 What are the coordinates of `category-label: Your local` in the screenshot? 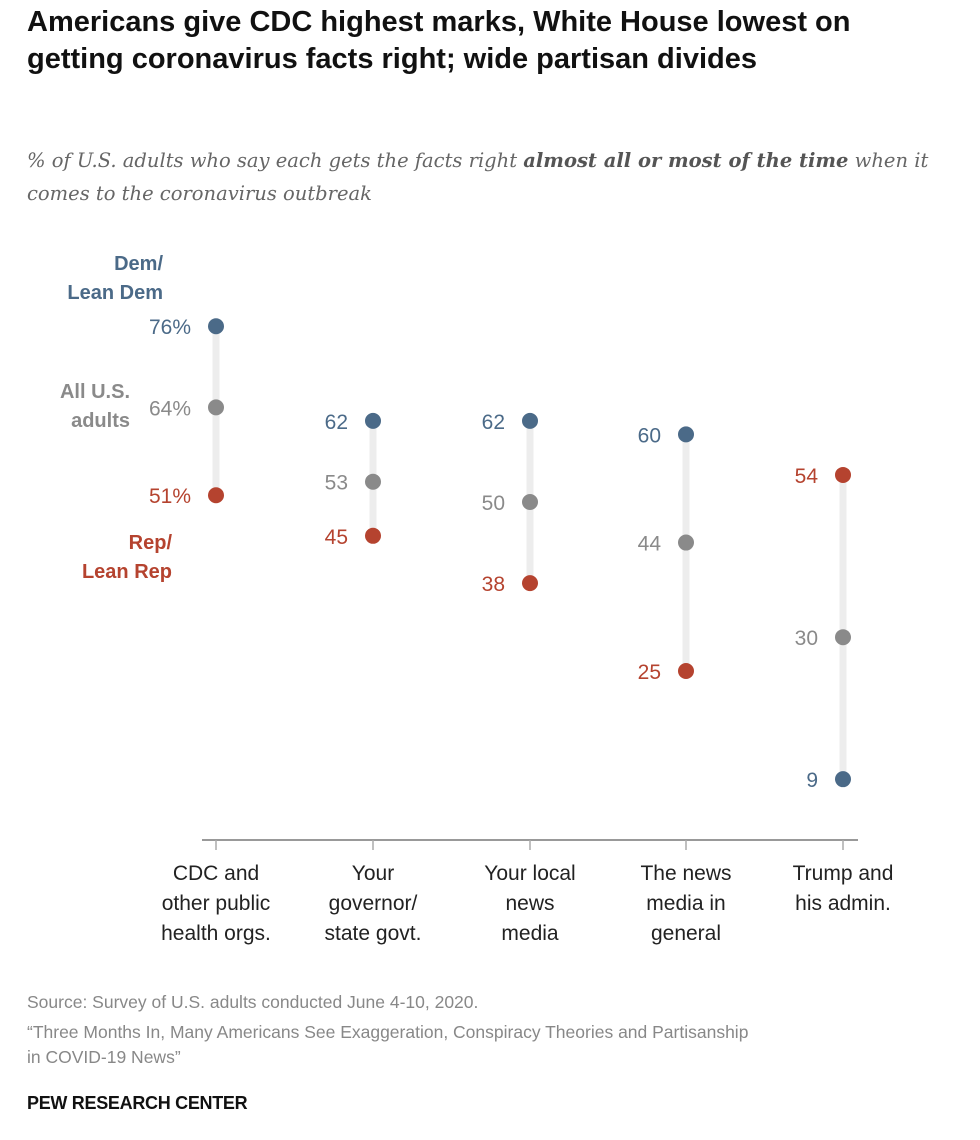 It's located at (529, 873).